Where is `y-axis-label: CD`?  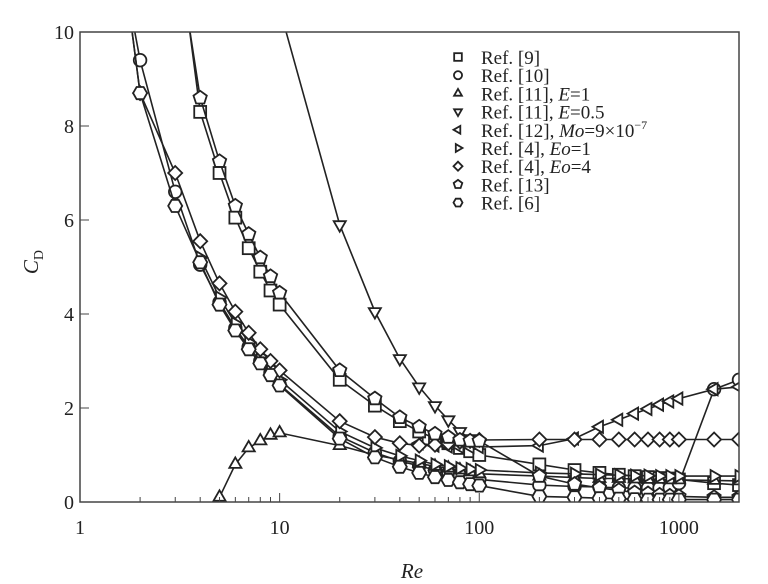
y-axis-label: CD is located at coordinates (33, 262).